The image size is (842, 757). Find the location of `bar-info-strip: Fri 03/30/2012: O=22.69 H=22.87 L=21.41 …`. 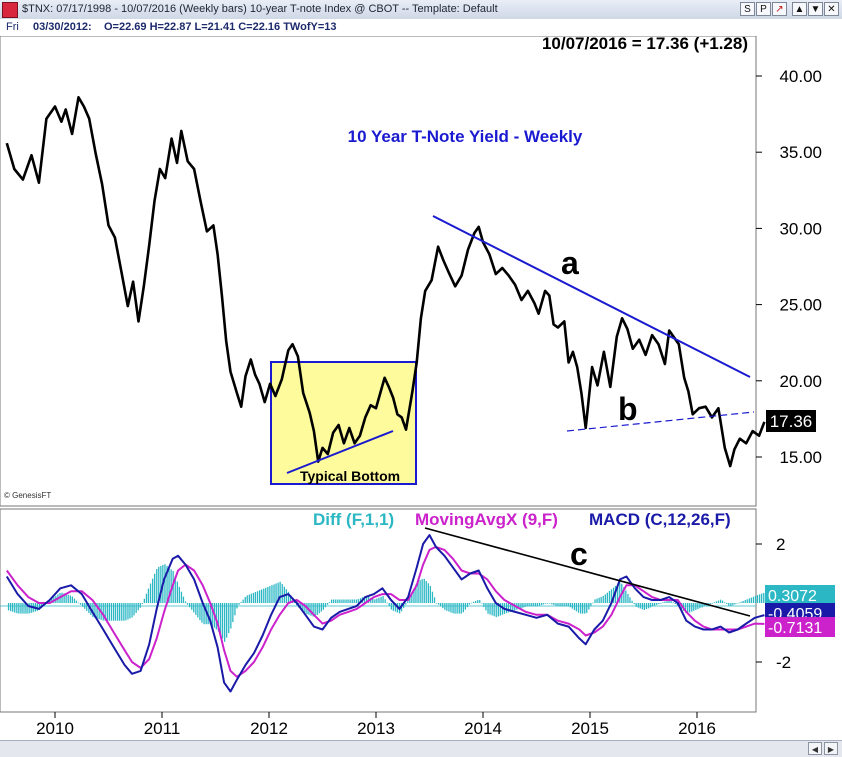

bar-info-strip: Fri 03/30/2012: O=22.69 H=22.87 L=21.41 … is located at coordinates (421, 27).